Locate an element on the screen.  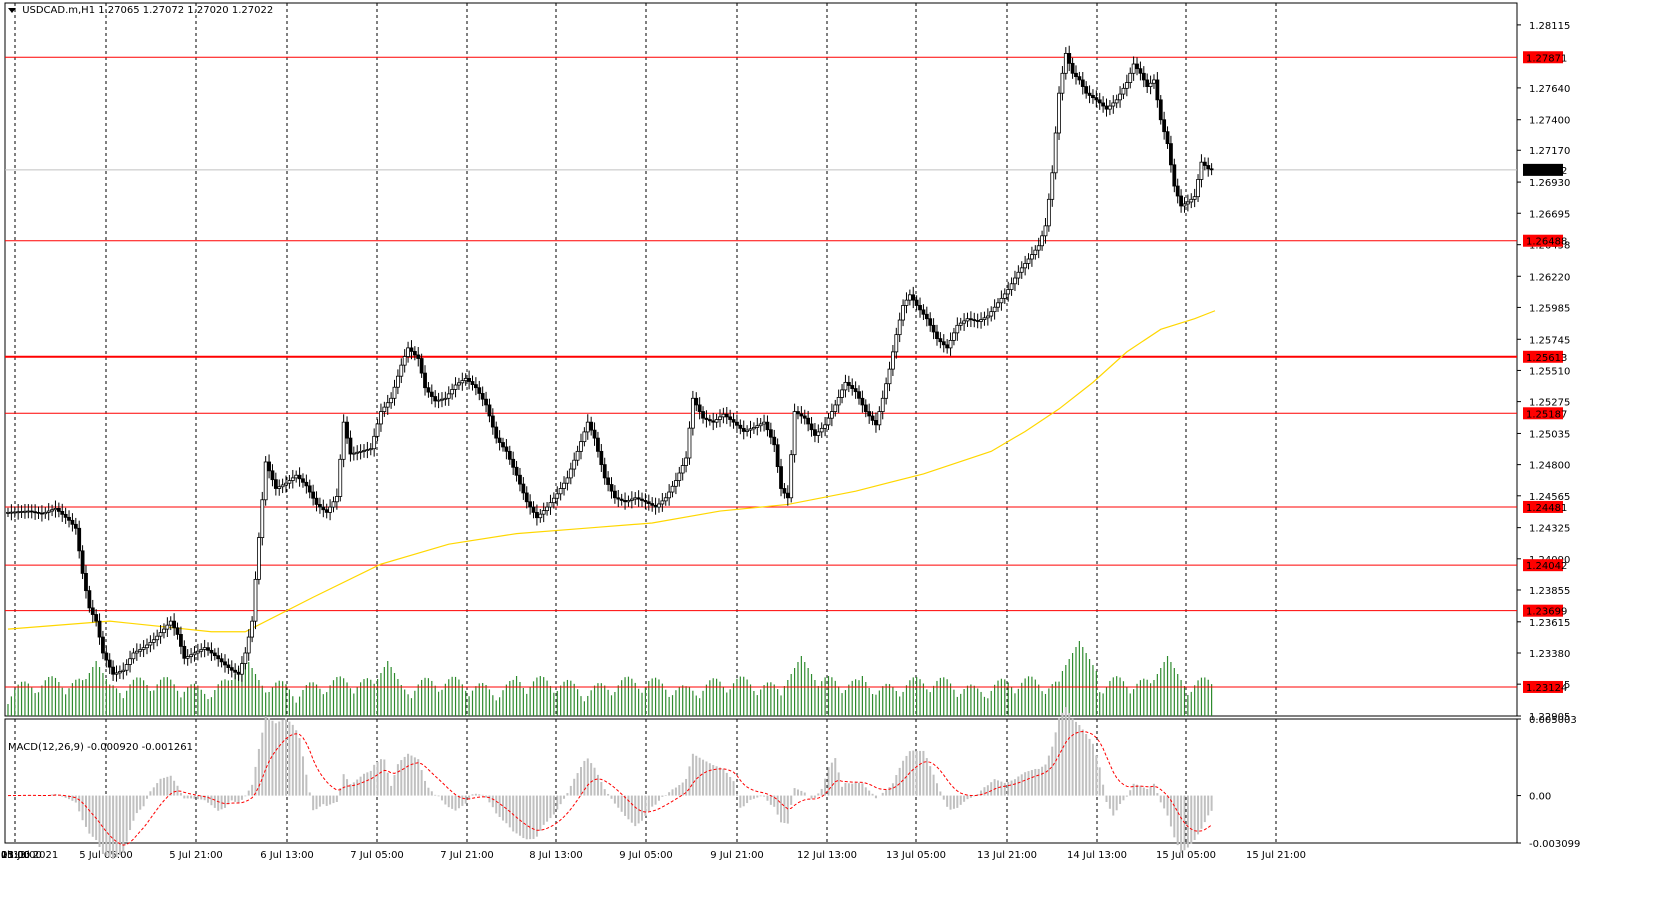
price-level-tag-label: 1.25613 is located at coordinates (1546, 358).